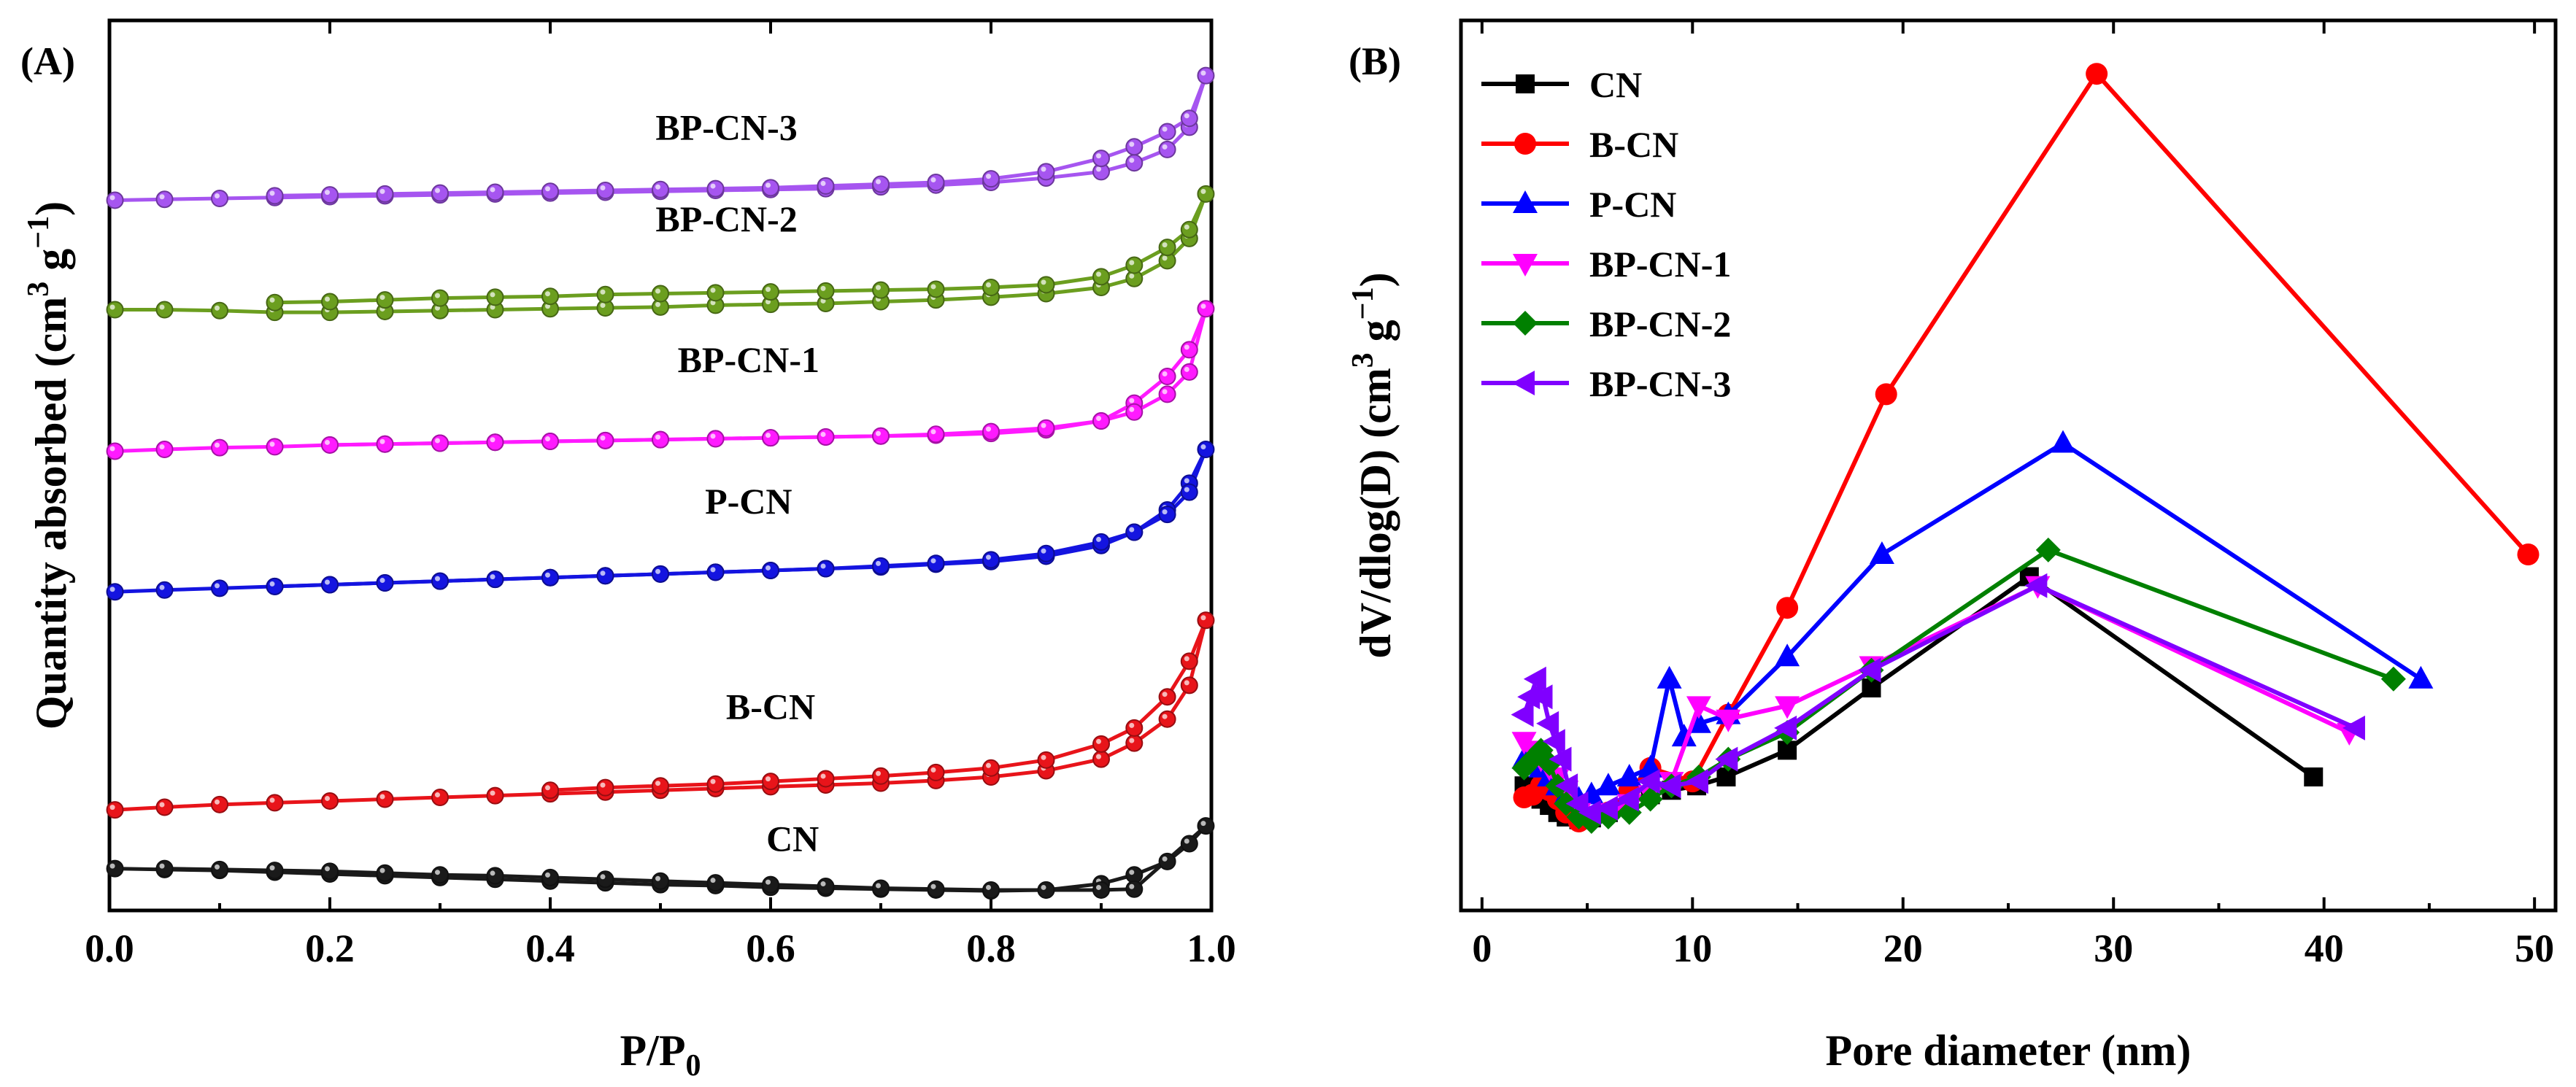 The height and width of the screenshot is (1087, 2576). What do you see at coordinates (1525, 265) in the screenshot?
I see `legend-swatch-marker` at bounding box center [1525, 265].